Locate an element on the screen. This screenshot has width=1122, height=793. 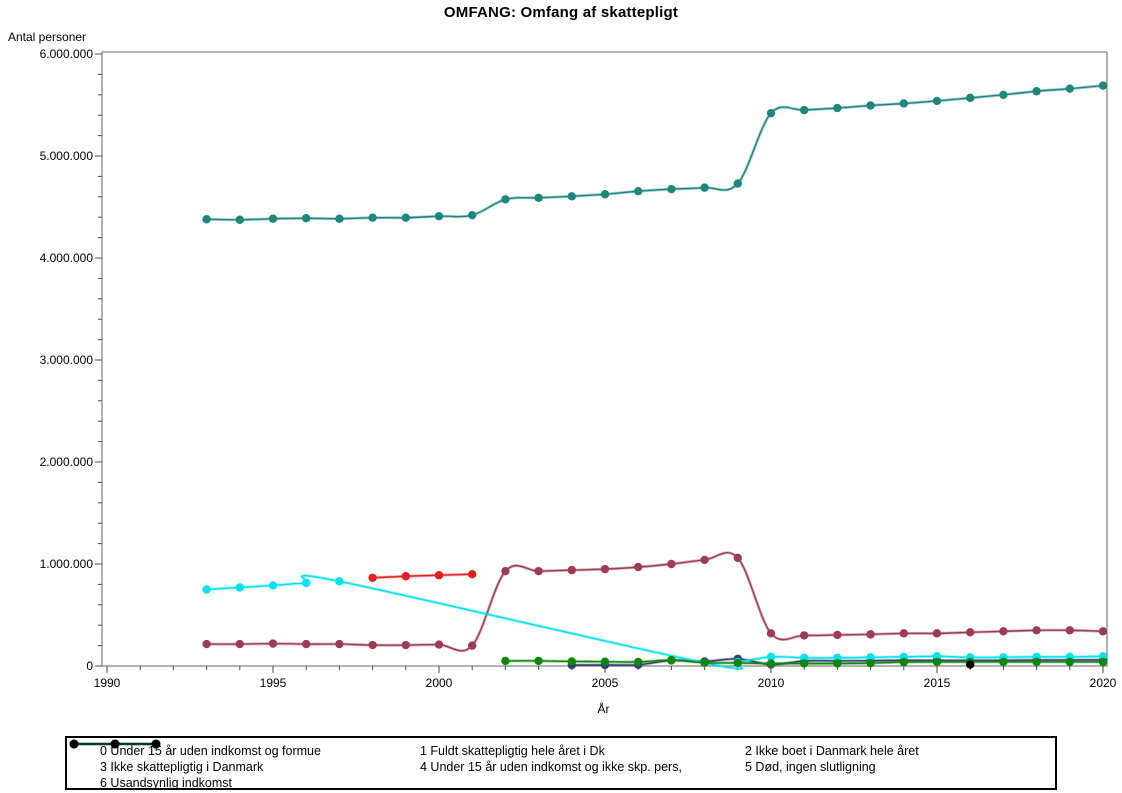
legend-item-6: 6 Usandsynlig indkomst is located at coordinates (244, 764).